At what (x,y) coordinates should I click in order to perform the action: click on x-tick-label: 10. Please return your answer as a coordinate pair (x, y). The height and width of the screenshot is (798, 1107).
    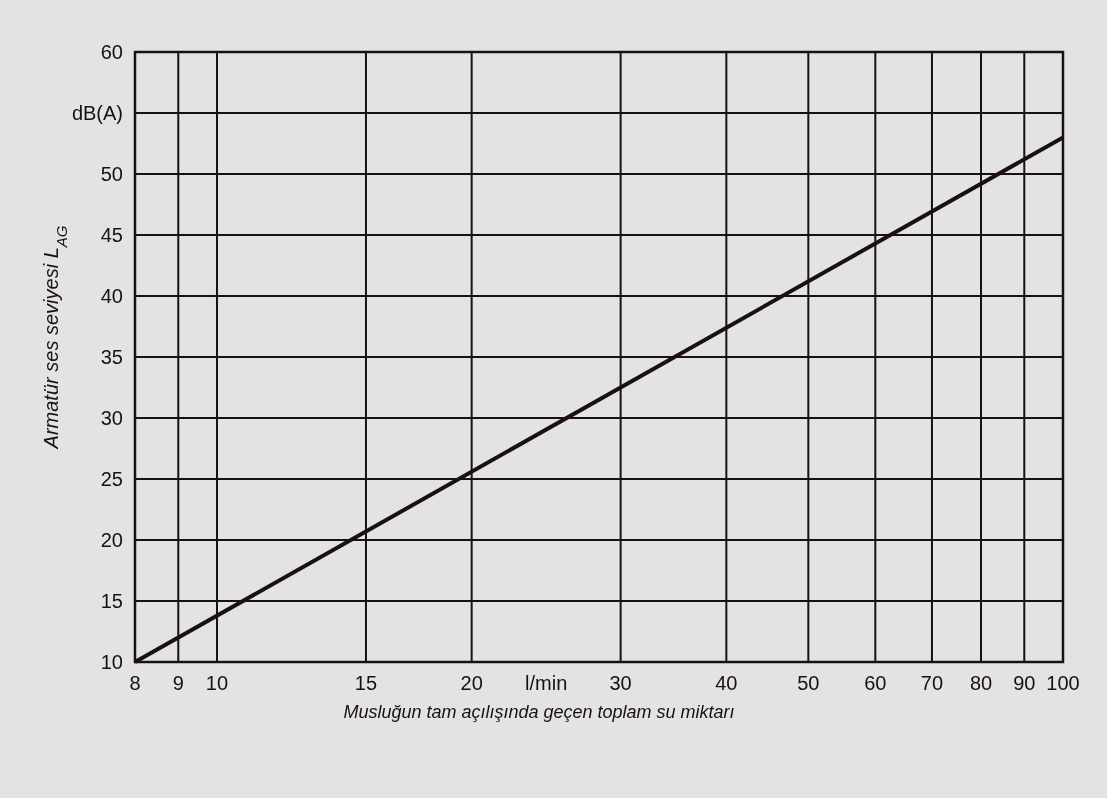
    Looking at the image, I should click on (217, 683).